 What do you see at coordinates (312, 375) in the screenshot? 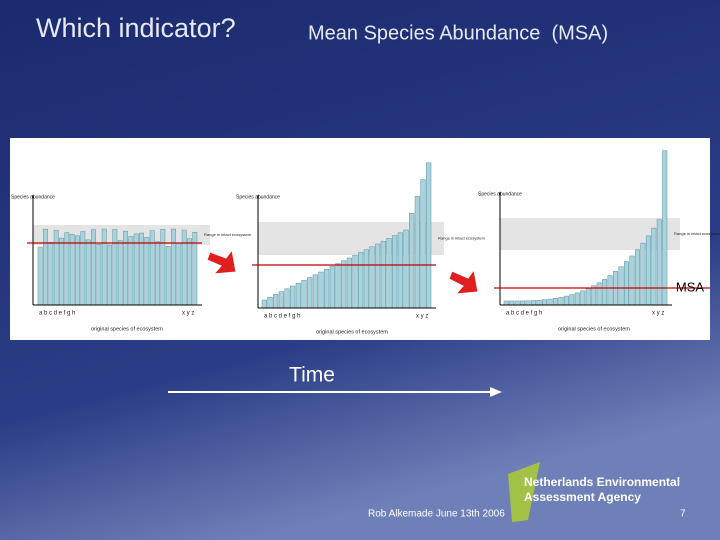
I see `time-label: Time` at bounding box center [312, 375].